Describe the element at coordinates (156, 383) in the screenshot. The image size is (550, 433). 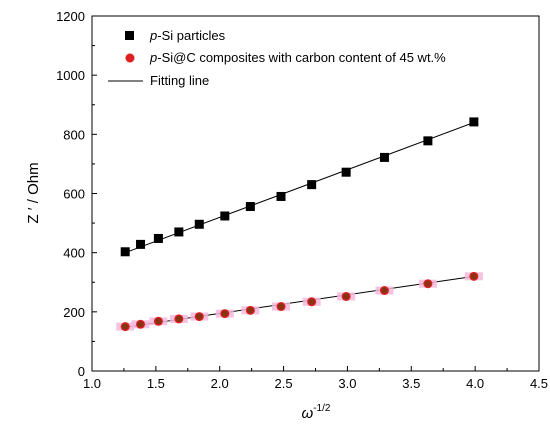
I see `x-tick-label: 1.5` at that location.